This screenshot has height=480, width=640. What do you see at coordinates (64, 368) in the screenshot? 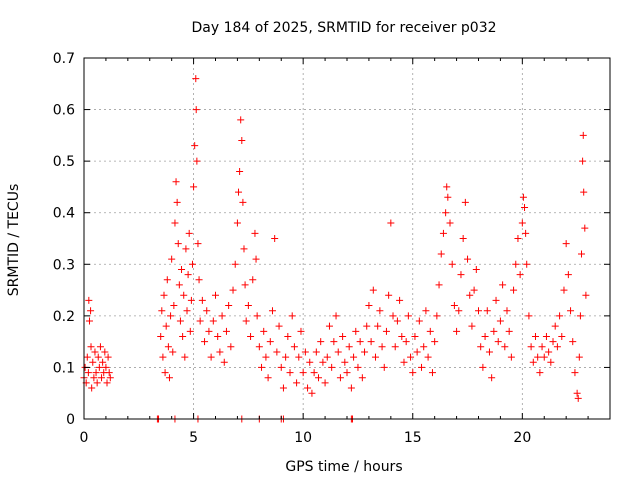
I see `y-tick-label: 0.1` at bounding box center [64, 368].